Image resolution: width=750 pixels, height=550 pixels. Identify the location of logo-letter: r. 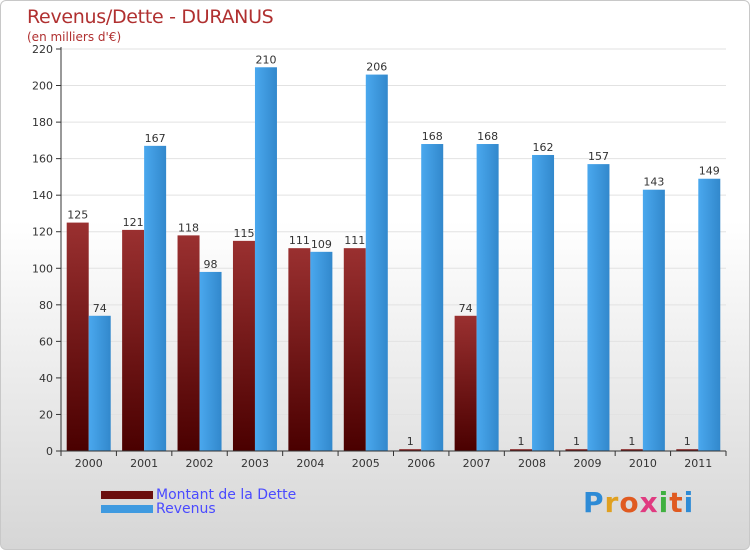
(612, 502).